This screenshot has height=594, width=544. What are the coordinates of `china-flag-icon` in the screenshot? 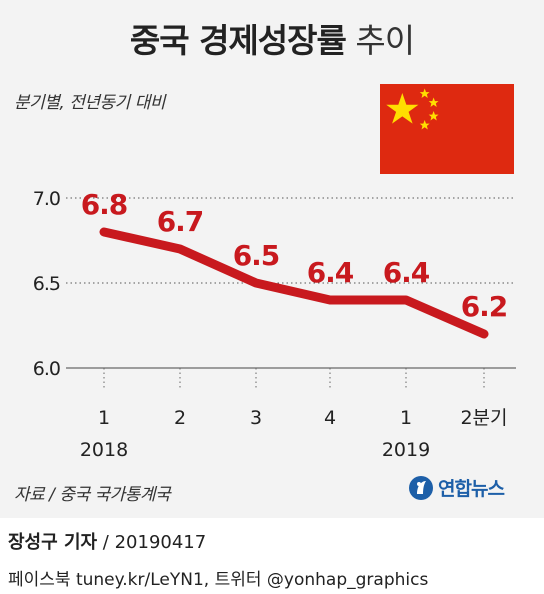 It's located at (447, 129).